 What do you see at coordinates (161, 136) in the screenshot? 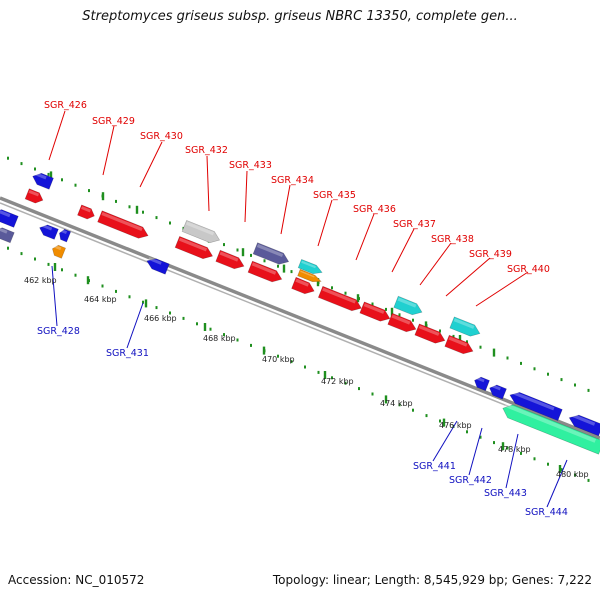
I see `label-sgr_430: SGR_430` at bounding box center [161, 136].